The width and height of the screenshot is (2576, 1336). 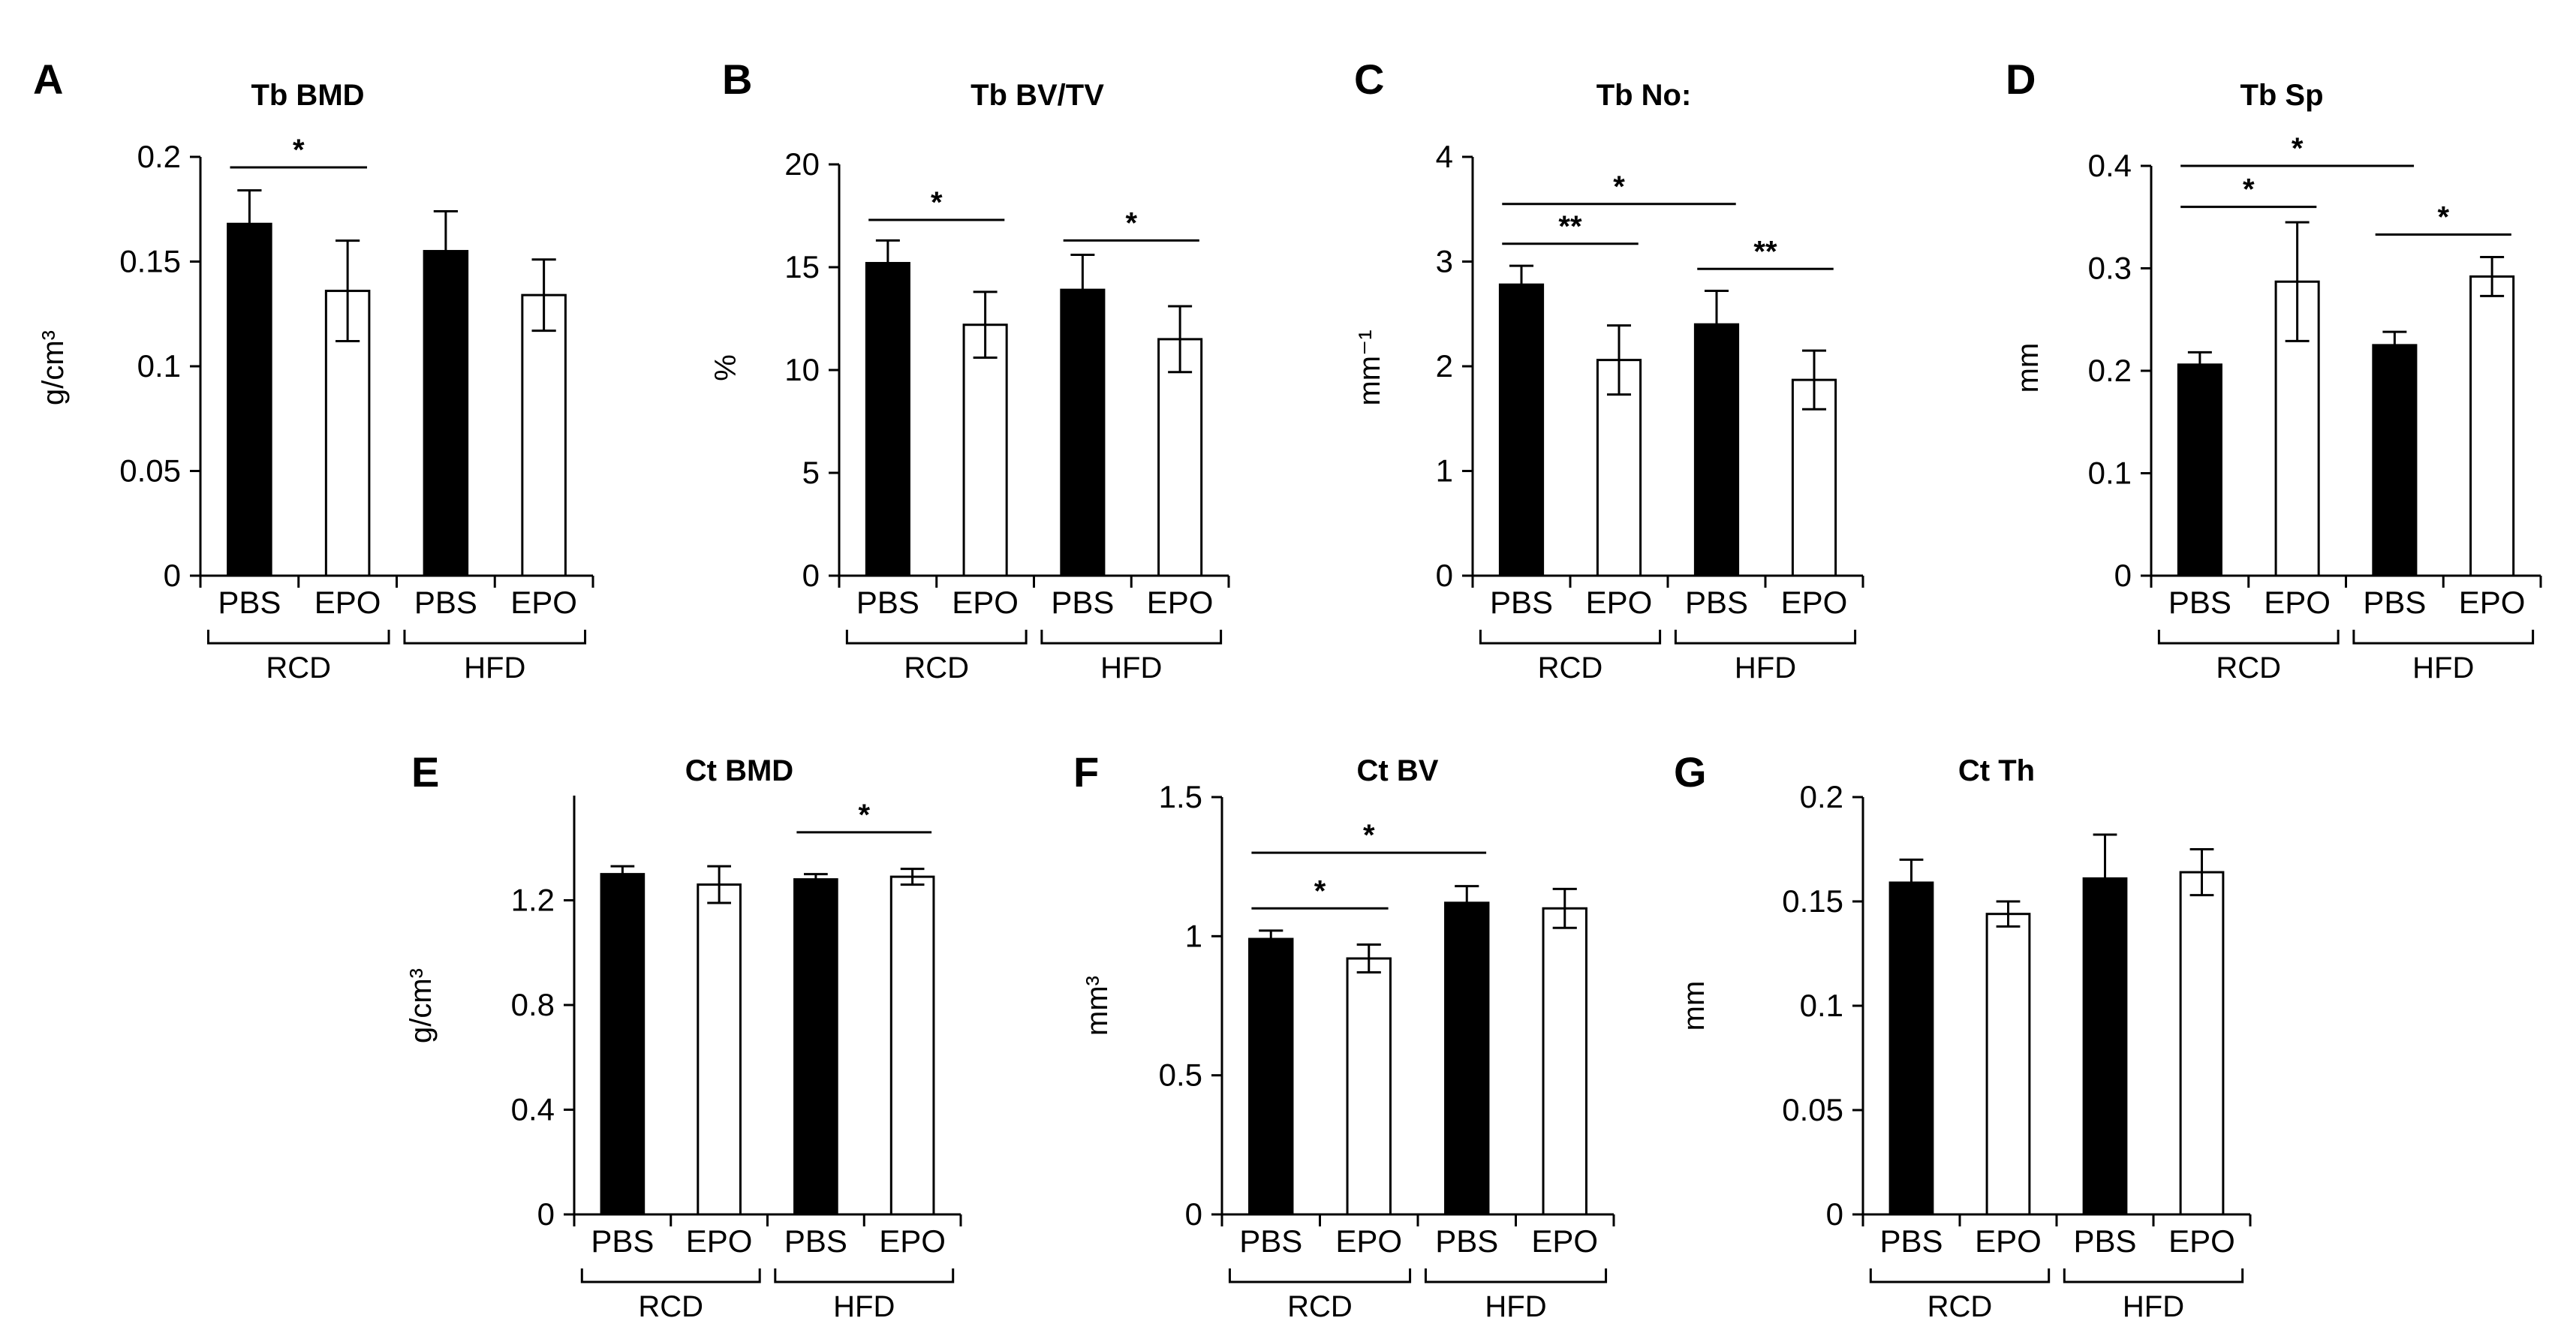 I want to click on chart-title: Tb BMD, so click(x=307, y=95).